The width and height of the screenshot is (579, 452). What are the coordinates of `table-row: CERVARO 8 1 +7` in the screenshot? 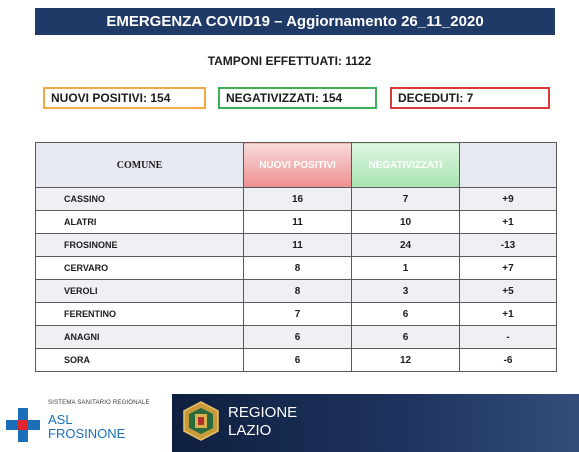 It's located at (296, 268).